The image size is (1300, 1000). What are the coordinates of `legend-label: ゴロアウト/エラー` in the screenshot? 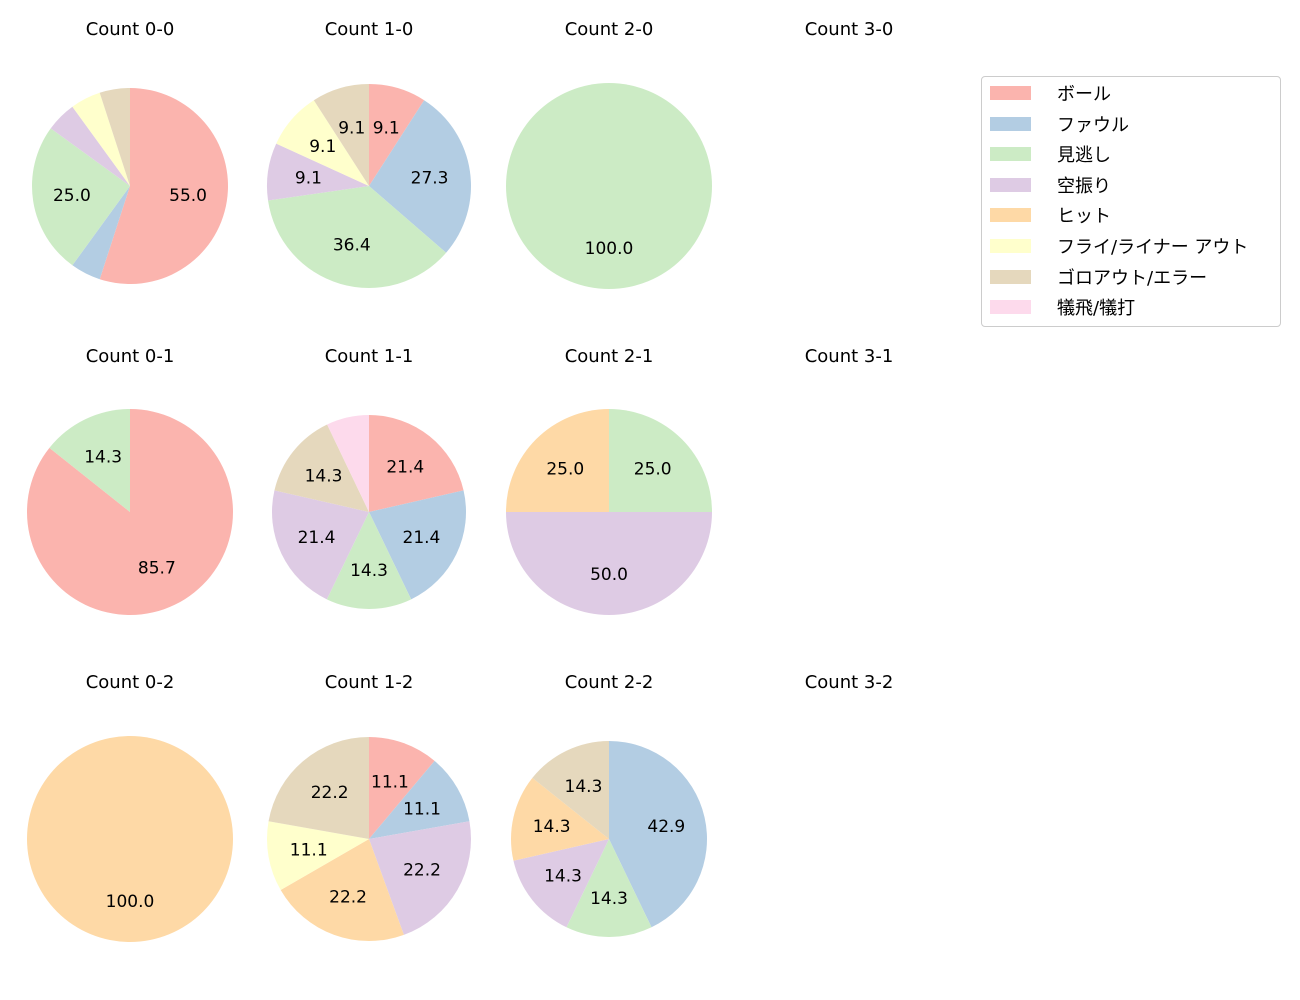 It's located at (1132, 278).